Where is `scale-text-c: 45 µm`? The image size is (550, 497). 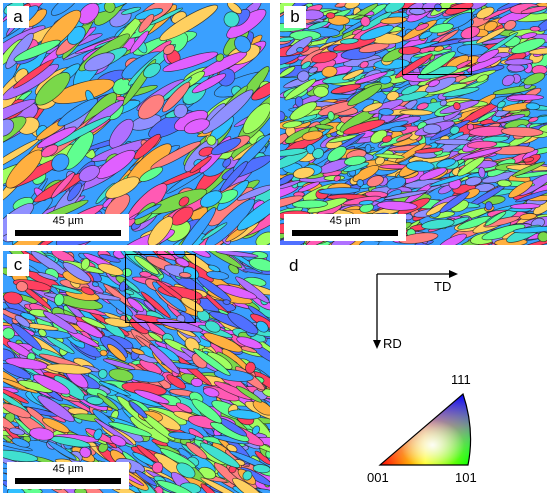
scale-text-c: 45 µm is located at coordinates (68, 469).